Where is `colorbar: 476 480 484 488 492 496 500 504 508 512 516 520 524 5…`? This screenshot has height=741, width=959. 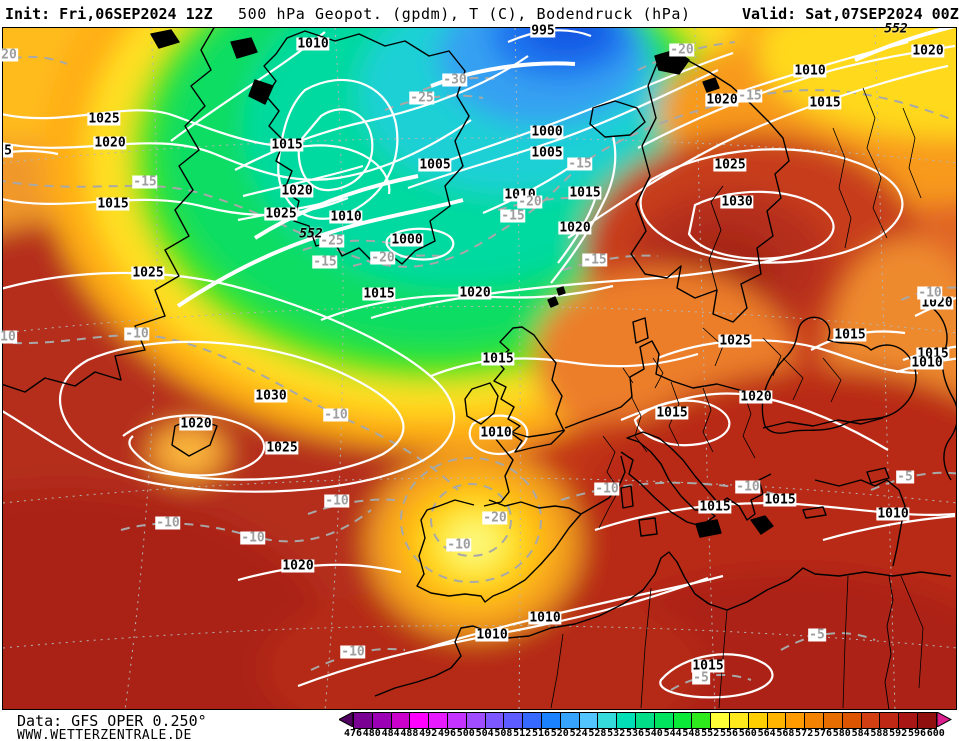 colorbar: 476 480 484 488 492 496 500 504 508 512 516 520 524 5… is located at coordinates (645, 726).